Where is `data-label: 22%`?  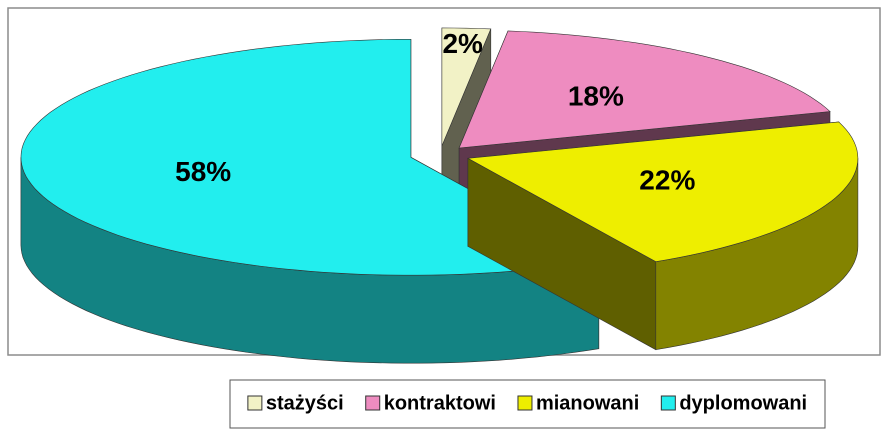 data-label: 22% is located at coordinates (667, 180).